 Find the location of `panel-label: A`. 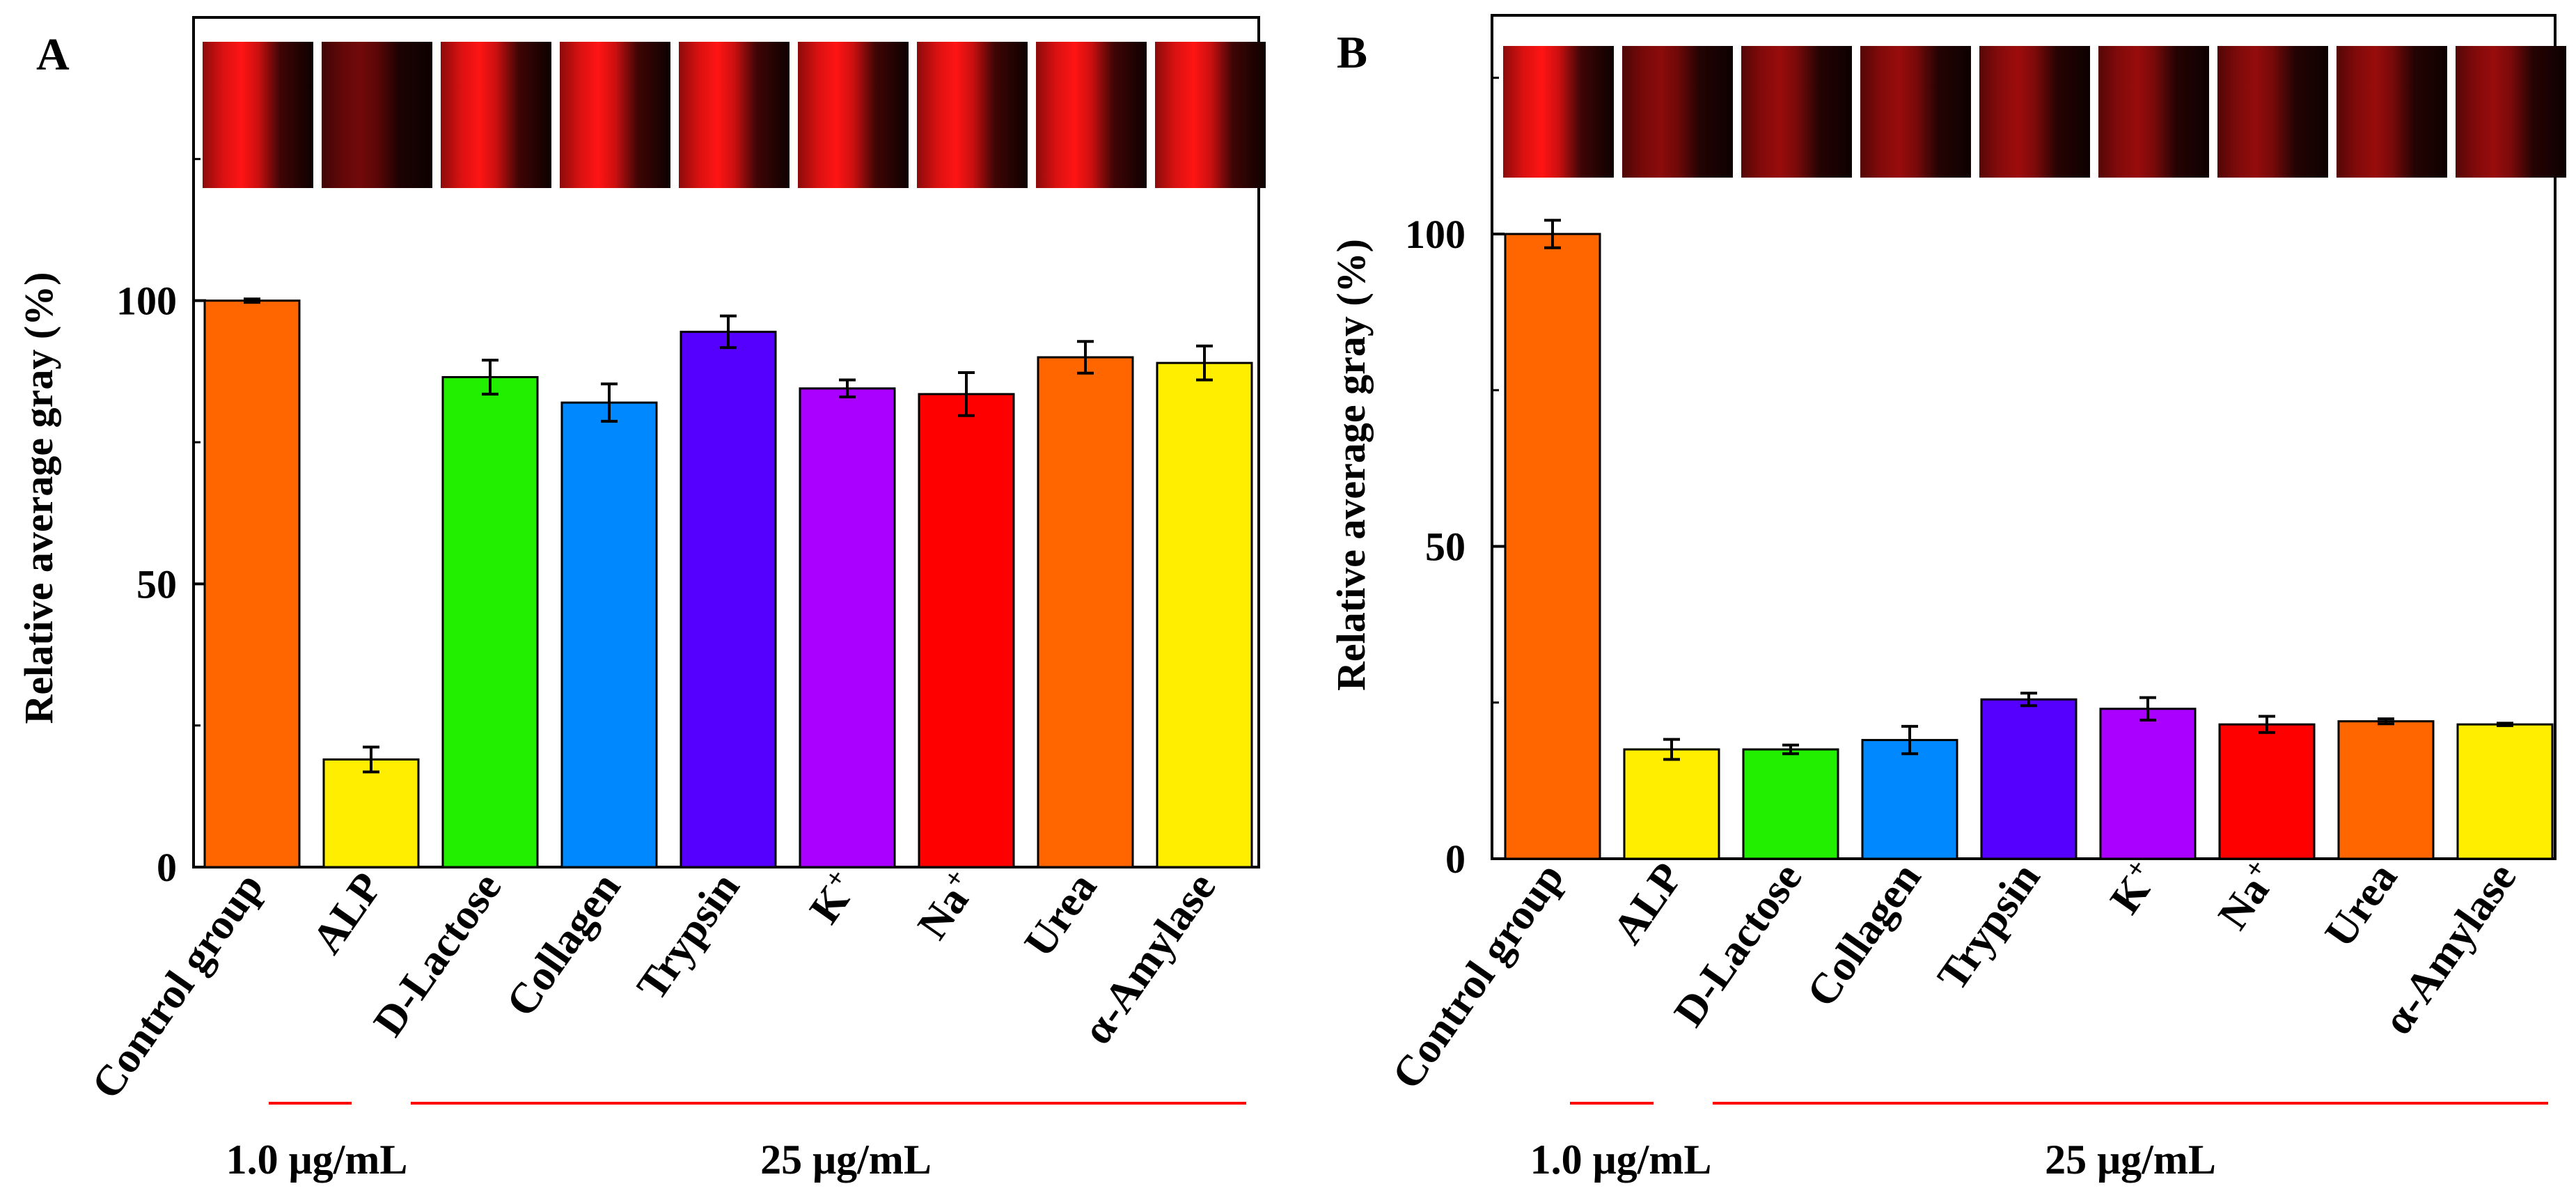

panel-label: A is located at coordinates (53, 54).